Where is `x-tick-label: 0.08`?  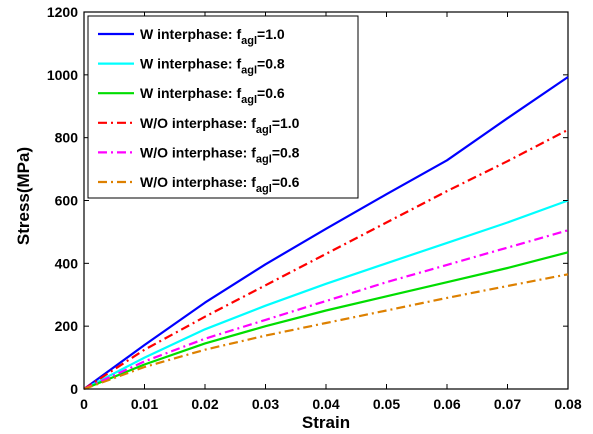 x-tick-label: 0.08 is located at coordinates (567, 404).